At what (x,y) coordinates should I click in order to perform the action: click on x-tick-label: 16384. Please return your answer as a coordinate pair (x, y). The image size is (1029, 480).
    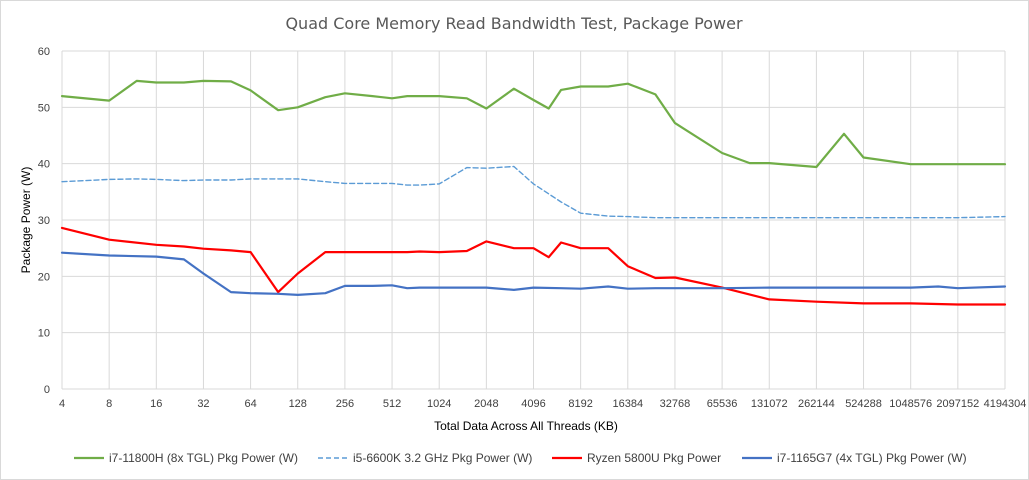
    Looking at the image, I should click on (628, 404).